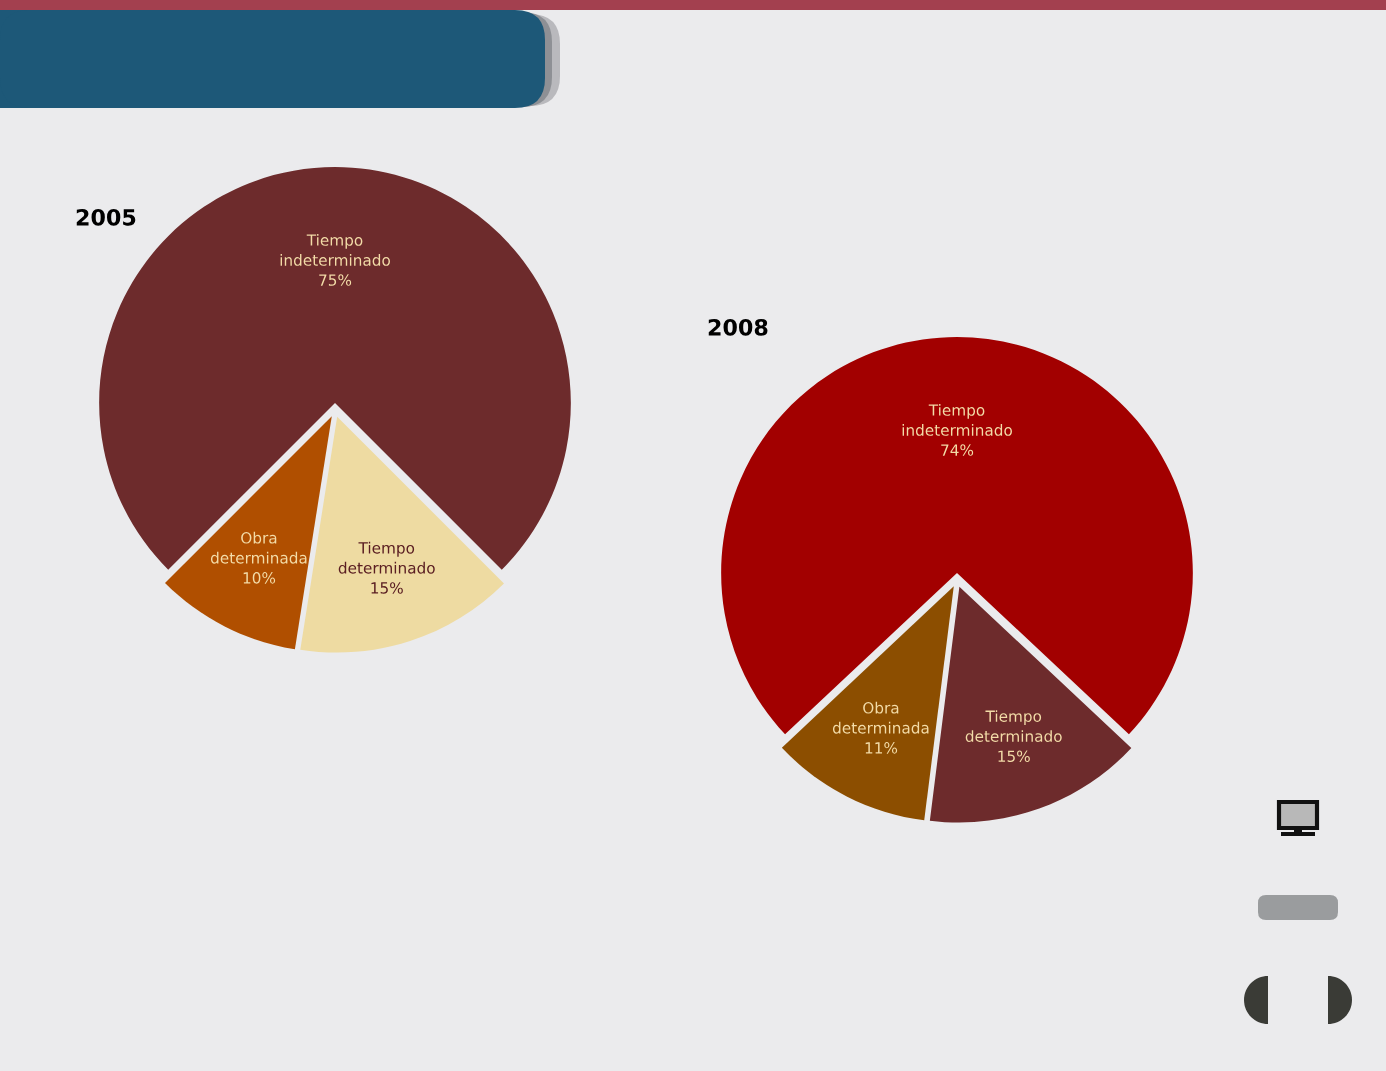 This screenshot has width=1386, height=1071. What do you see at coordinates (106, 217) in the screenshot?
I see `text: 2005` at bounding box center [106, 217].